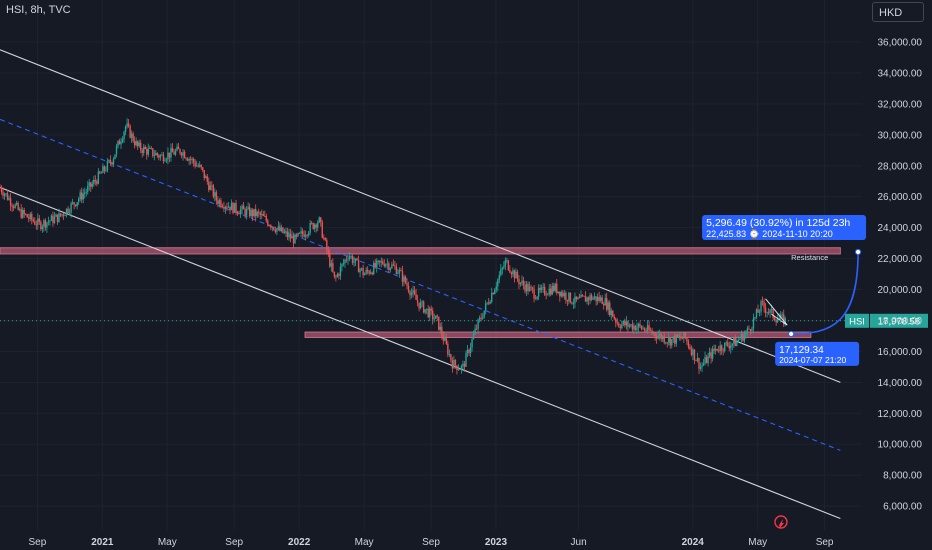 This screenshot has height=550, width=932. Describe the element at coordinates (781, 522) in the screenshot. I see `logo-icon` at that location.